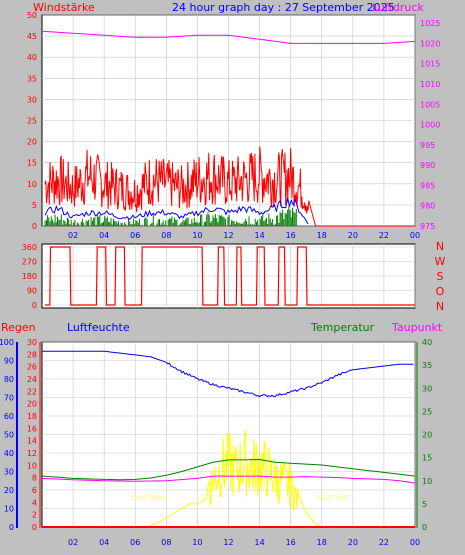 The width and height of the screenshot is (465, 555). What do you see at coordinates (32, 142) in the screenshot?
I see `wind-y-tick: 20` at bounding box center [32, 142].